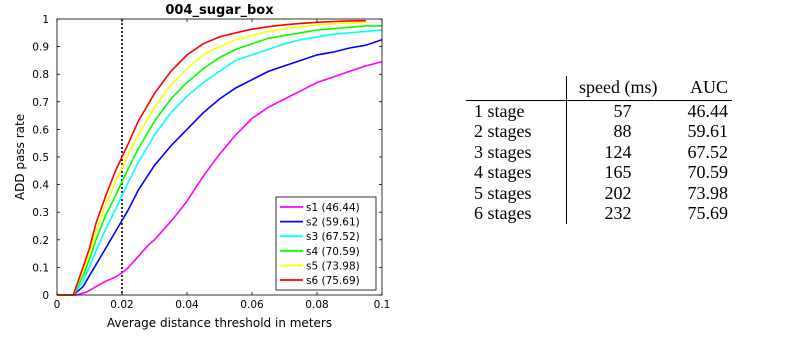 The image size is (791, 339). I want to click on row-auc: 67.52, so click(707, 151).